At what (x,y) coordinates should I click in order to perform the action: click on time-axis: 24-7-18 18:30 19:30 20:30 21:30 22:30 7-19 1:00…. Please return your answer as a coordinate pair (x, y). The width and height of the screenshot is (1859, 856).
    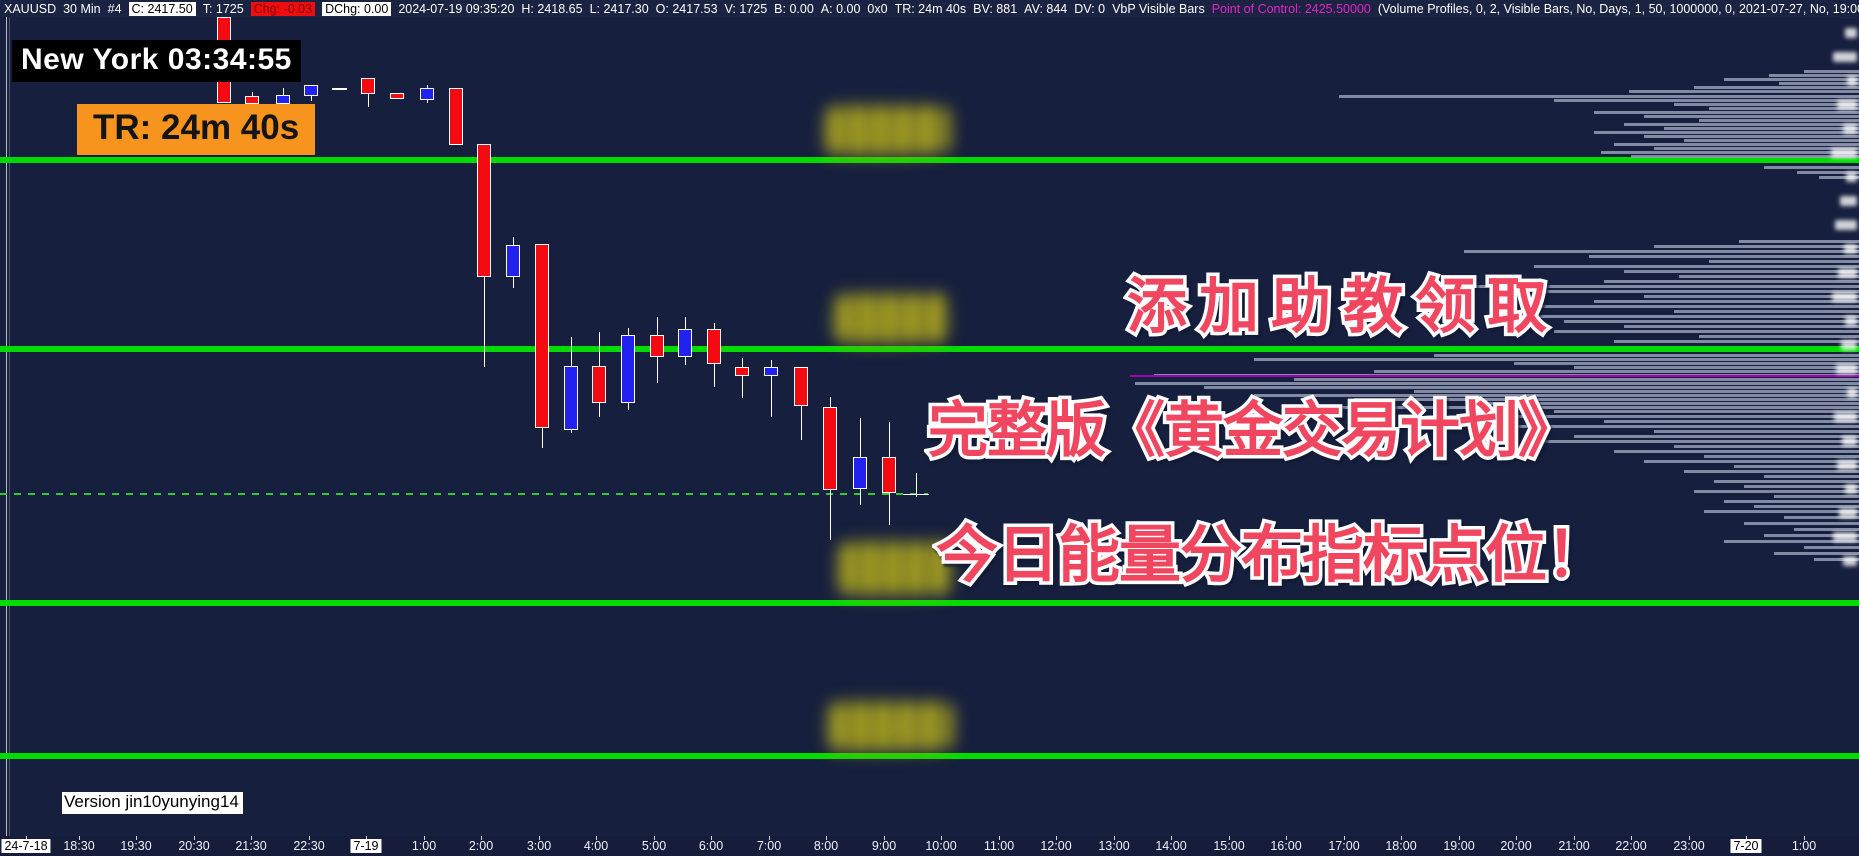
    Looking at the image, I should click on (929, 846).